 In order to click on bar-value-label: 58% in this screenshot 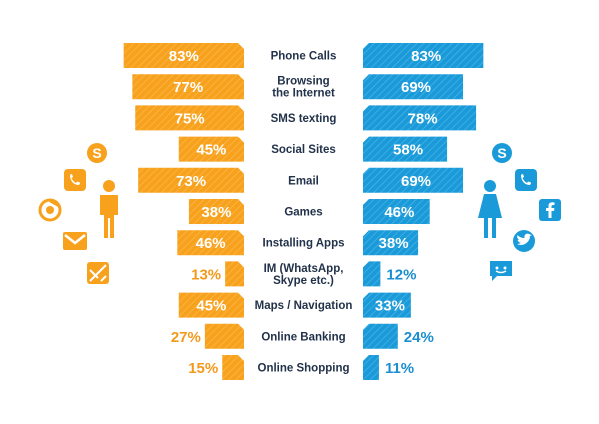, I will do `click(408, 150)`.